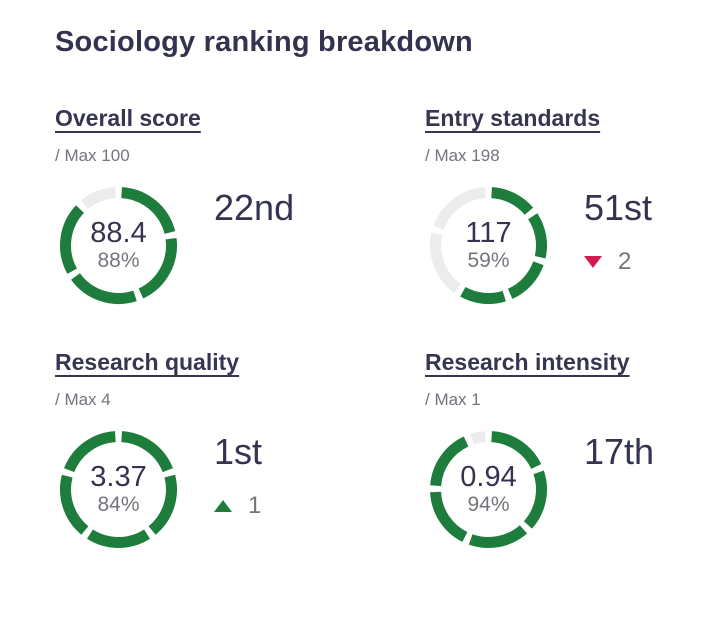  What do you see at coordinates (128, 118) in the screenshot?
I see `overall-score-link: Overall score` at bounding box center [128, 118].